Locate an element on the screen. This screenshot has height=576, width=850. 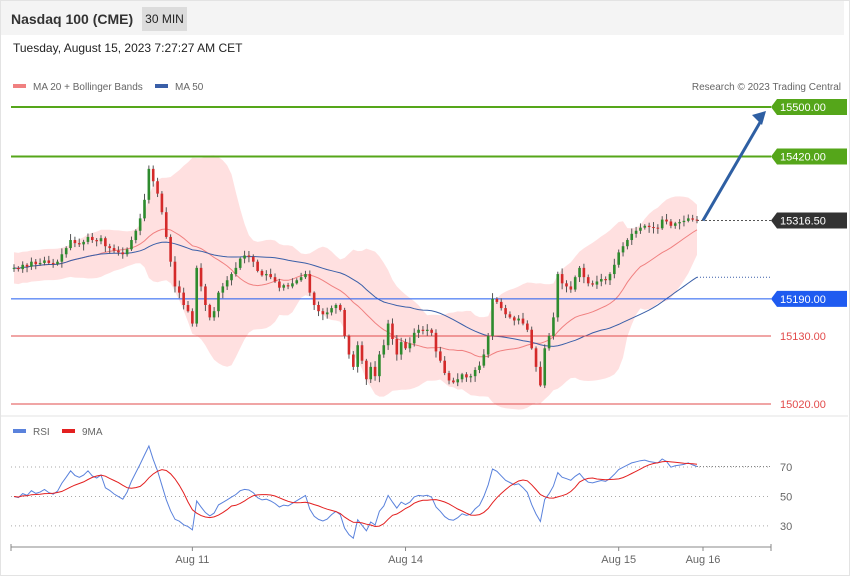
rsi-tick-label: 50 is located at coordinates (786, 497).